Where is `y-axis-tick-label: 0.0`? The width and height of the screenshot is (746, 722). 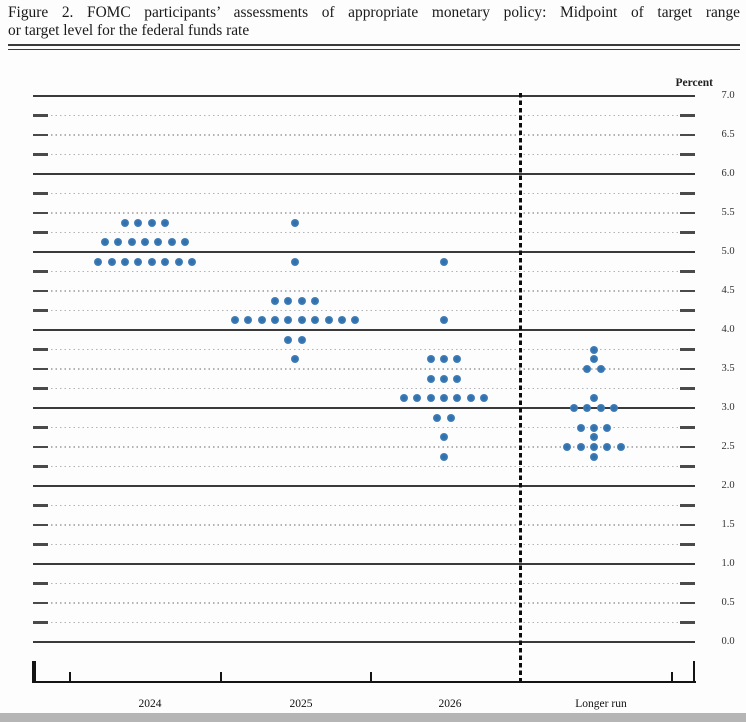
y-axis-tick-label: 0.0 is located at coordinates (728, 641).